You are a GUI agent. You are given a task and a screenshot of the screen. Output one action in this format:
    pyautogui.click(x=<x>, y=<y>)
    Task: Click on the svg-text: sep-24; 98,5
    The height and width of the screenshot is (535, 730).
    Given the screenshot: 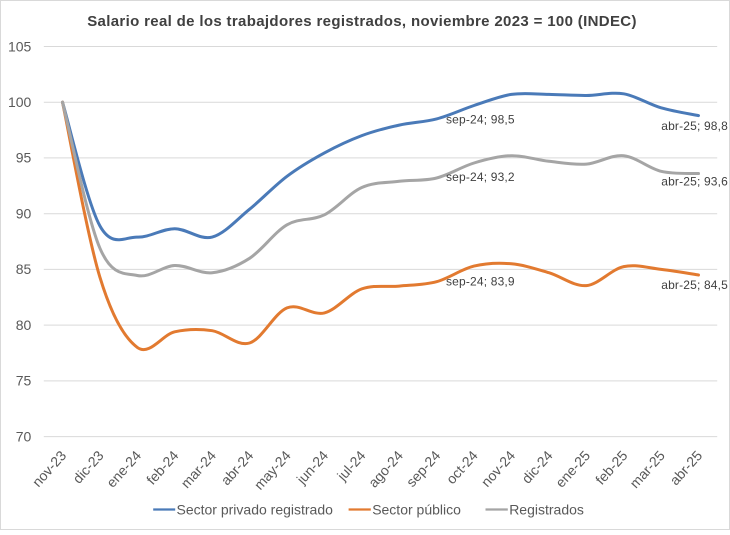 What is the action you would take?
    pyautogui.click(x=480, y=120)
    